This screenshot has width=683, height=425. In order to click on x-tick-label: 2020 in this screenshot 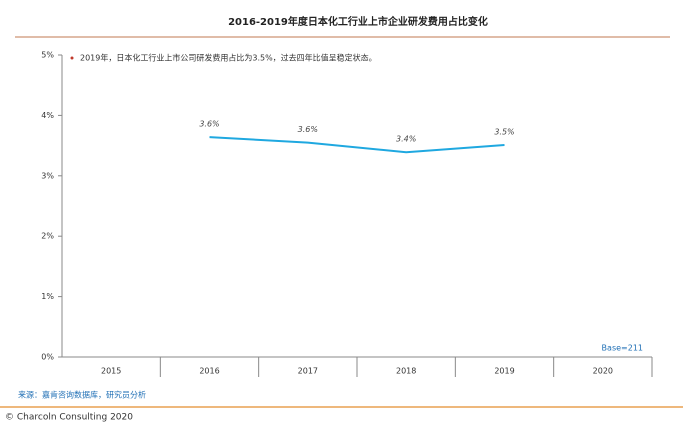, I will do `click(603, 371)`.